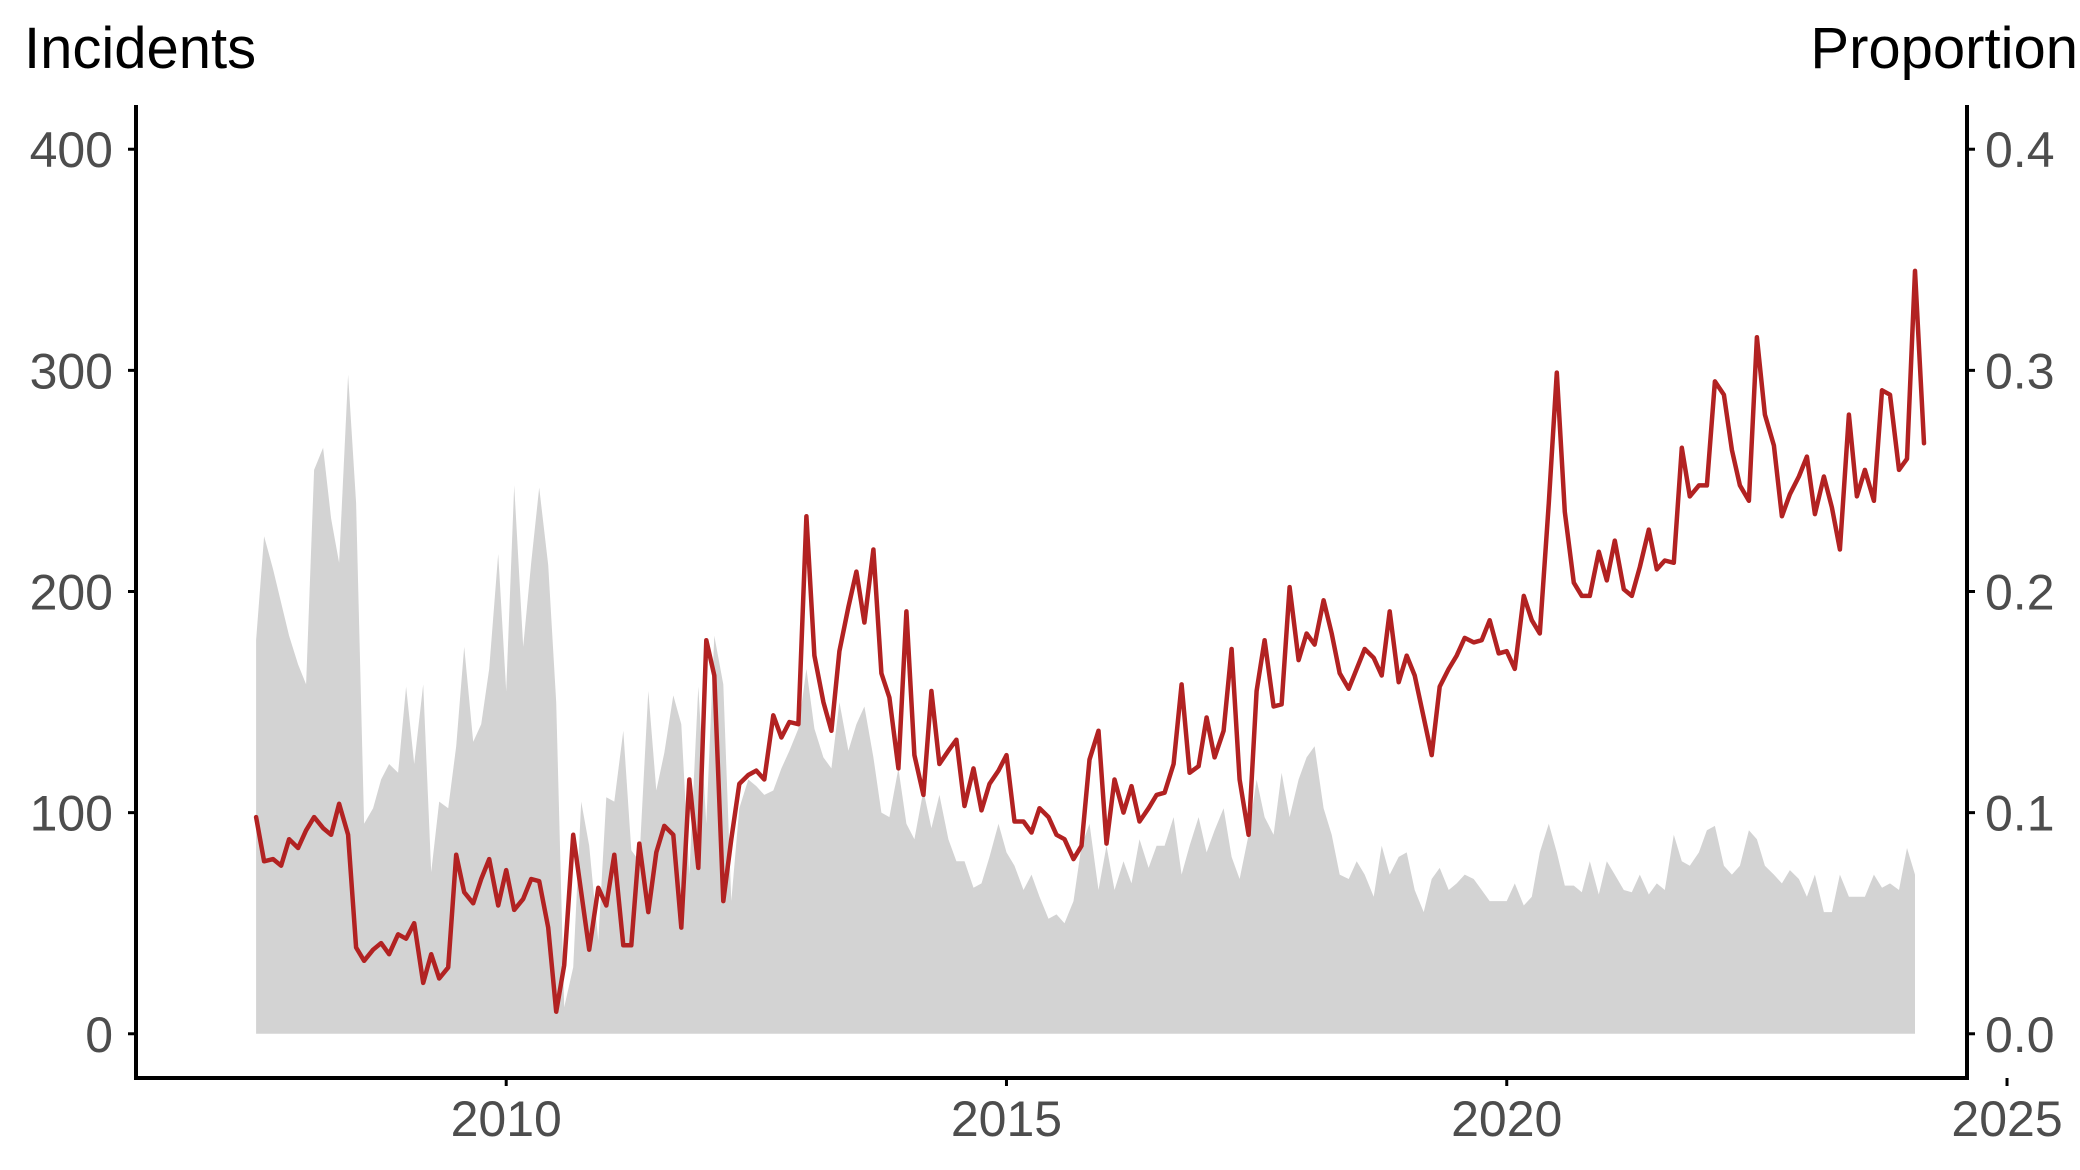  I want to click on right-tick-label: 0.2, so click(2020, 593).